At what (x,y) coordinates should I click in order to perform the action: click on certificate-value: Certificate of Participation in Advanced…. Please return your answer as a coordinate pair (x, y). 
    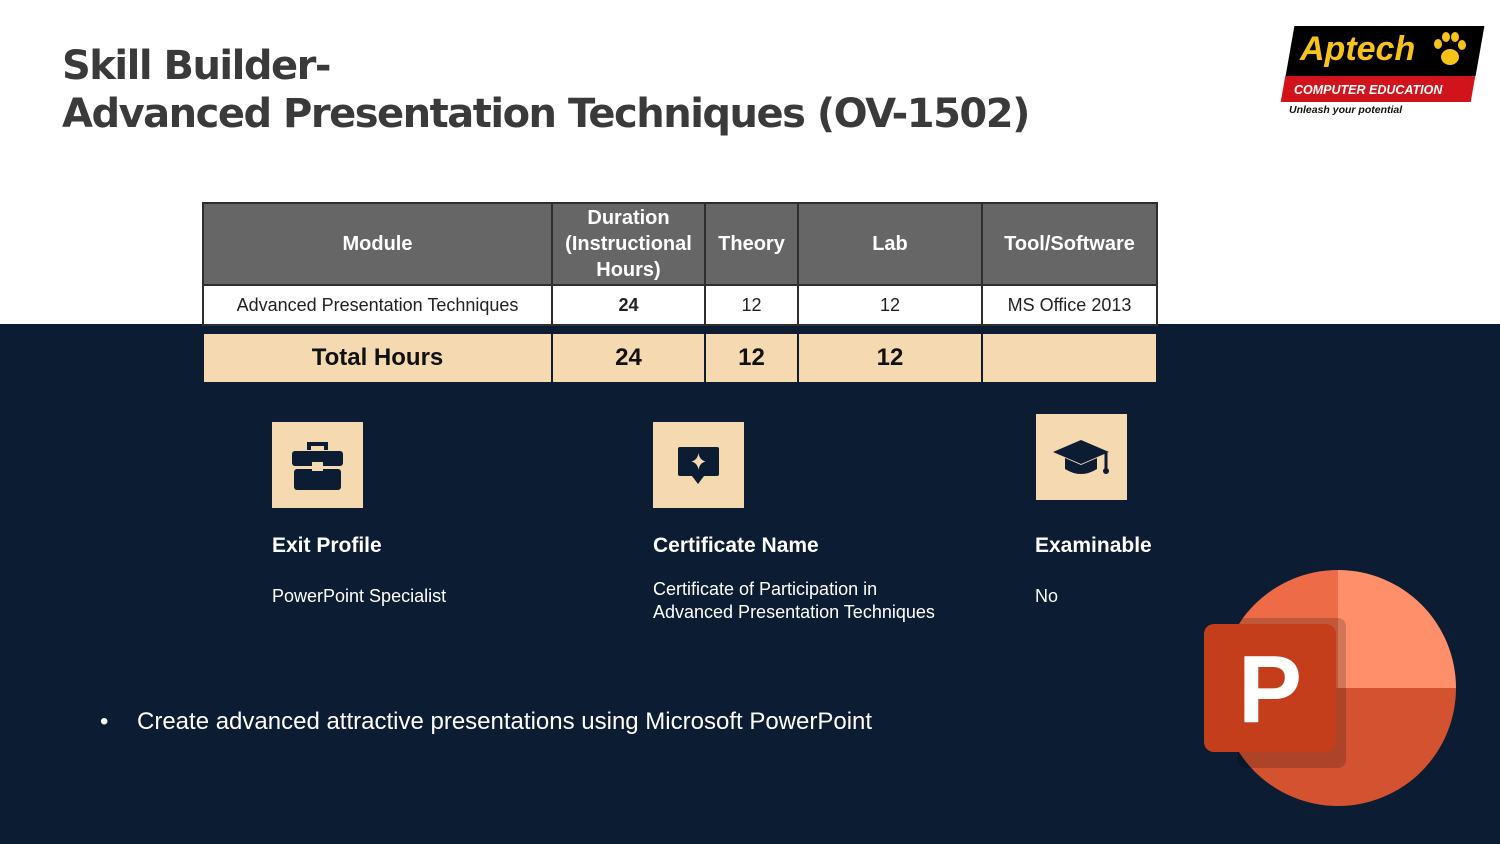
    Looking at the image, I should click on (794, 601).